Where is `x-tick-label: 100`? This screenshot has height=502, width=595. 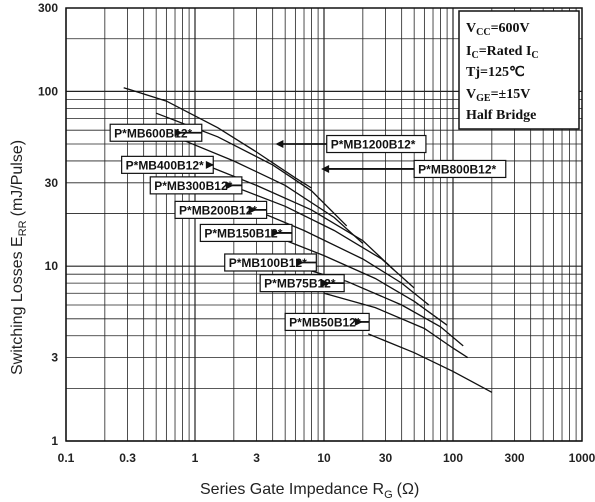 x-tick-label: 100 is located at coordinates (453, 458).